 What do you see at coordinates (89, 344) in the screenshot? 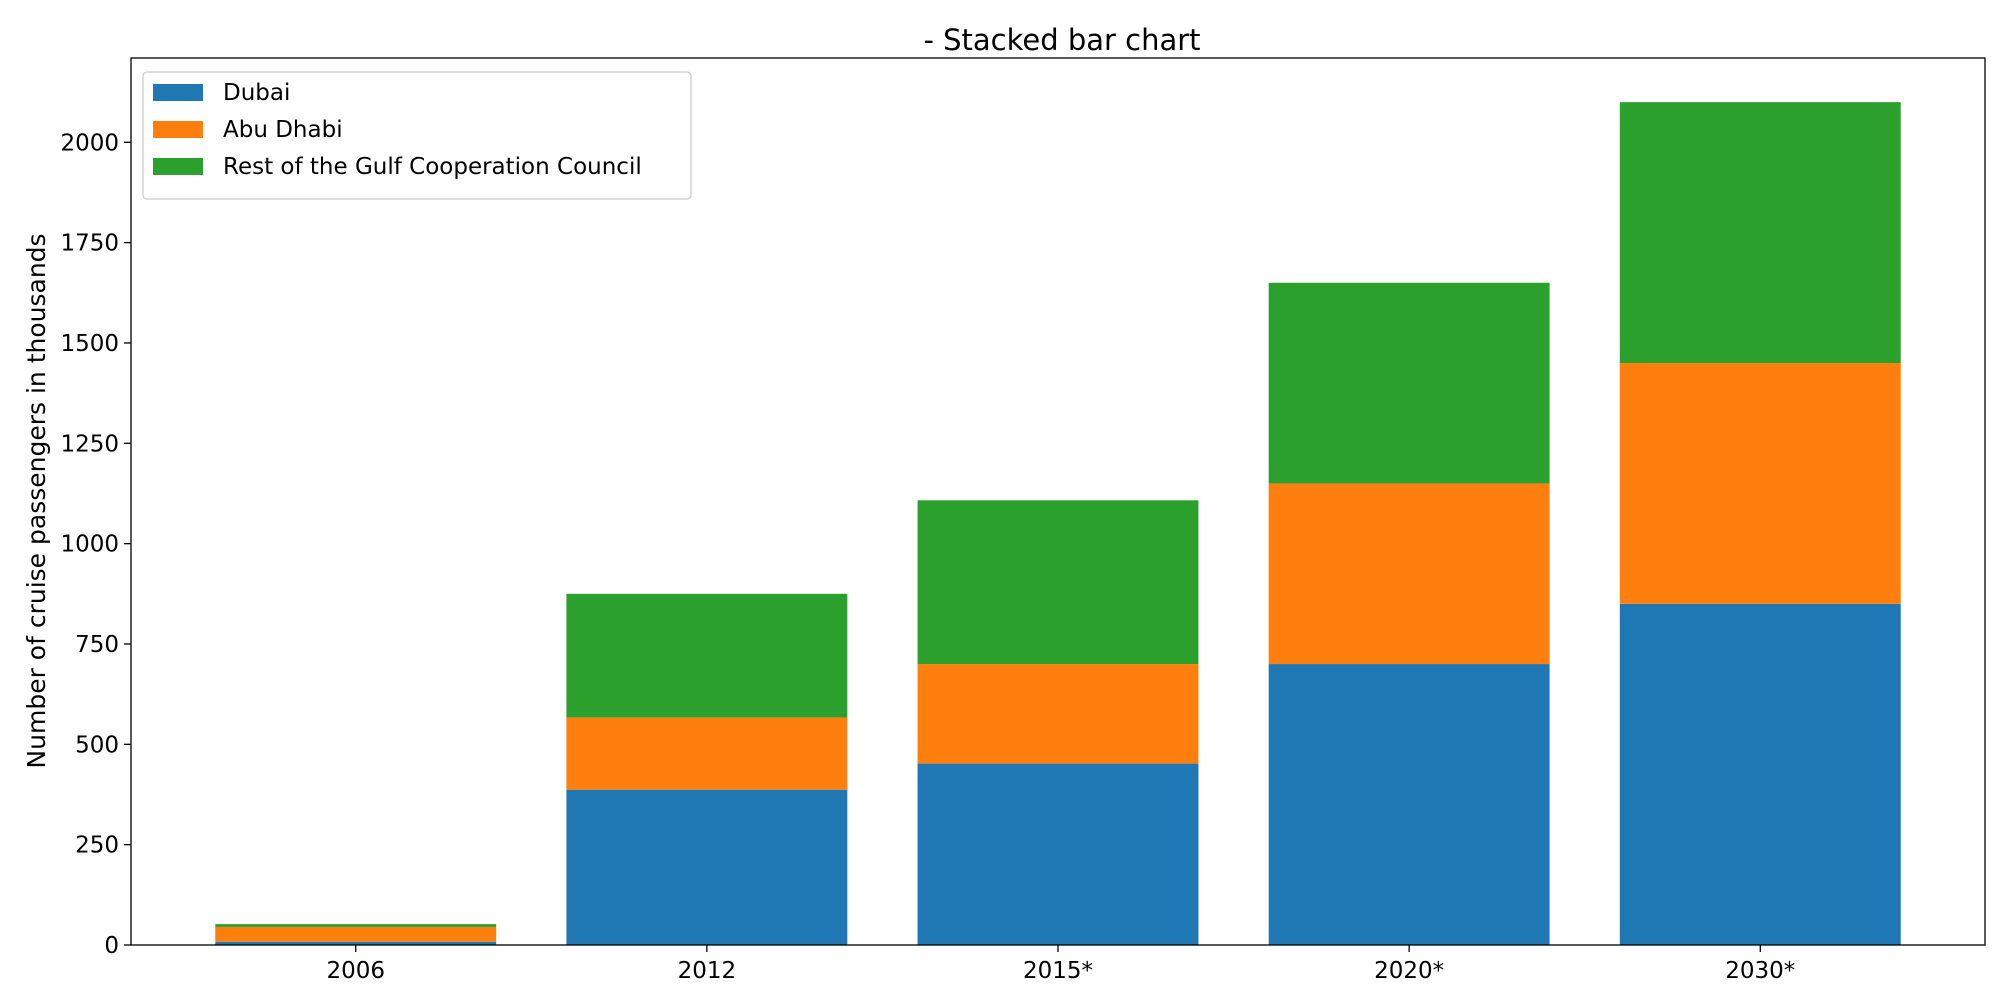
I see `y-tick-label: 1500` at bounding box center [89, 344].